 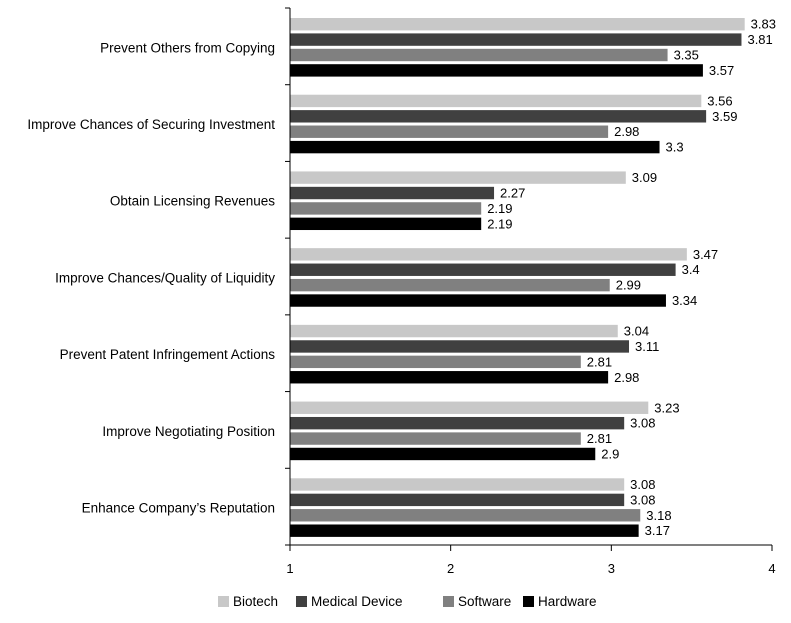 What do you see at coordinates (644, 177) in the screenshot?
I see `value-label: 3.09` at bounding box center [644, 177].